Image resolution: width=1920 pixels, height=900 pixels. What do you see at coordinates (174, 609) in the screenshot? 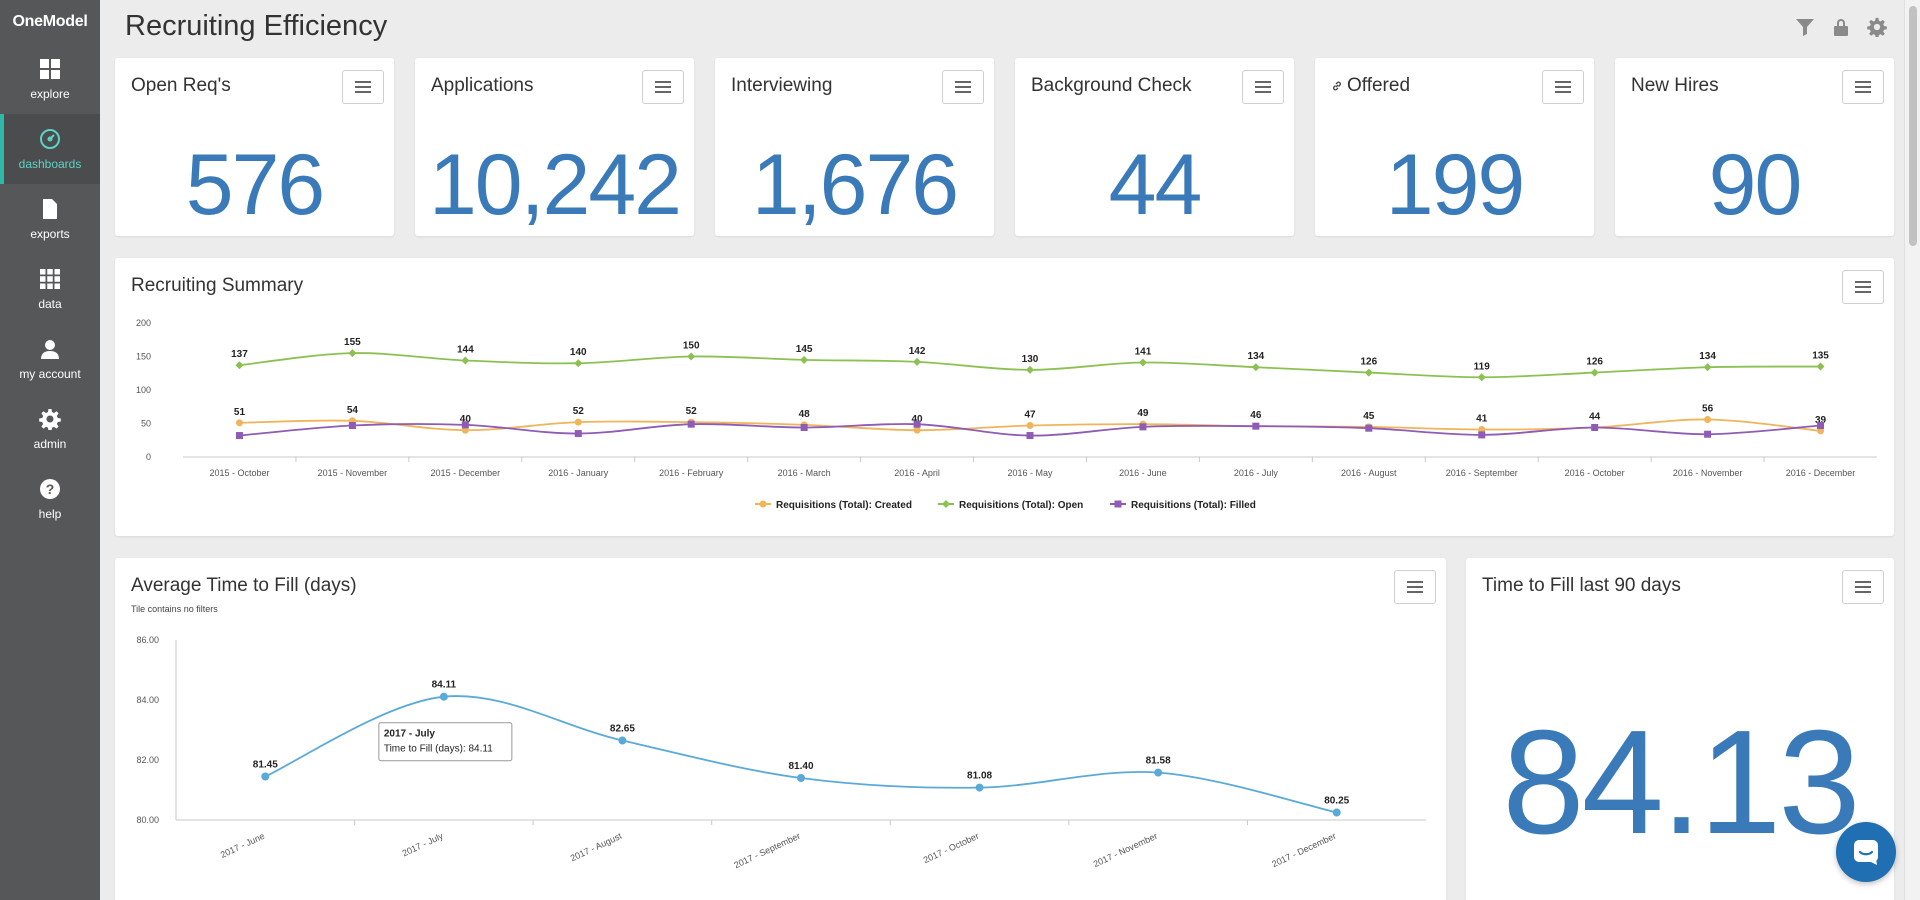
I see `filter-note: Tile contains no filters` at bounding box center [174, 609].